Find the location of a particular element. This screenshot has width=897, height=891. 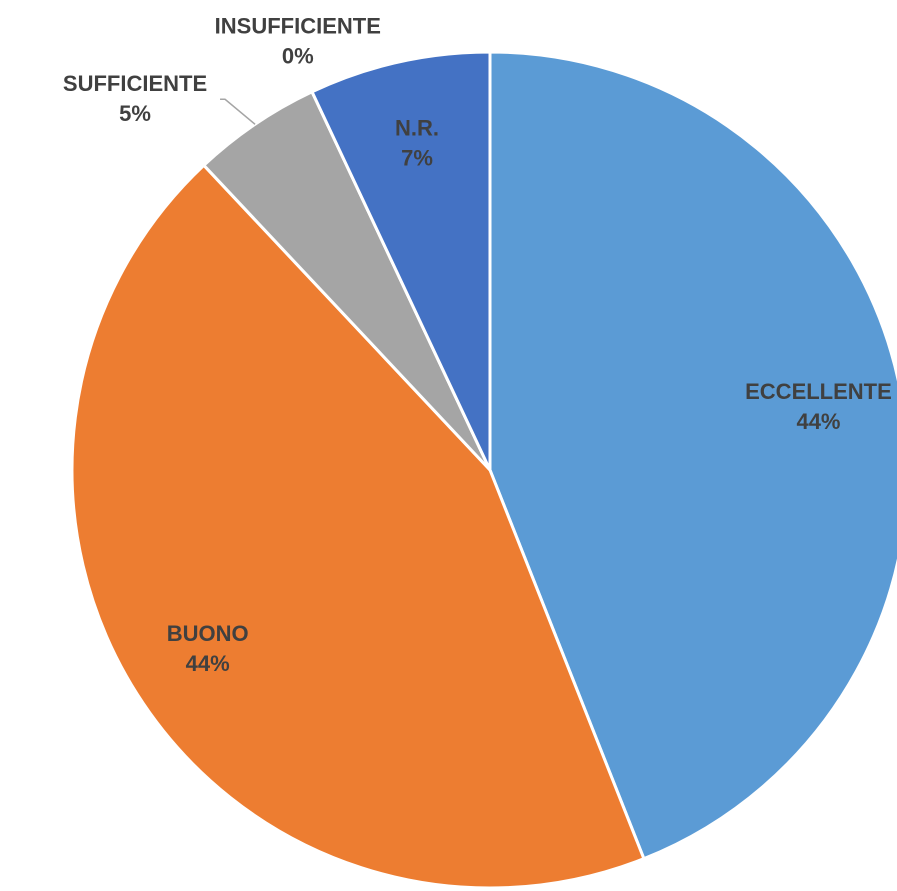

slice-label: BUONO is located at coordinates (208, 633).